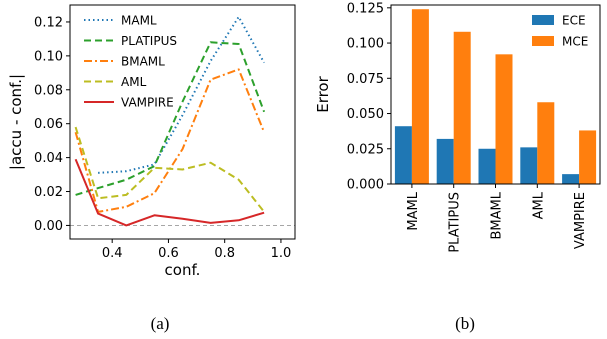  I want to click on y-tick-label: 0.075, so click(365, 79).